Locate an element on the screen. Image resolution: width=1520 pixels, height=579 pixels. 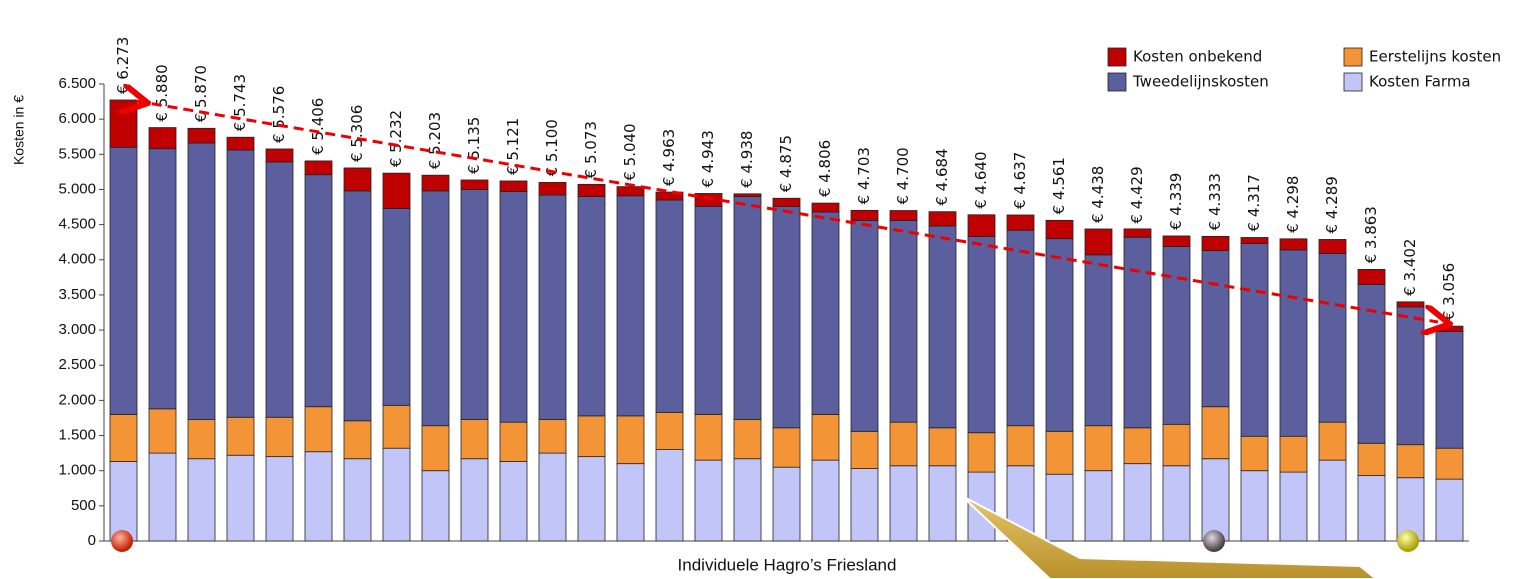
total-label: € 3.056 is located at coordinates (1449, 291).